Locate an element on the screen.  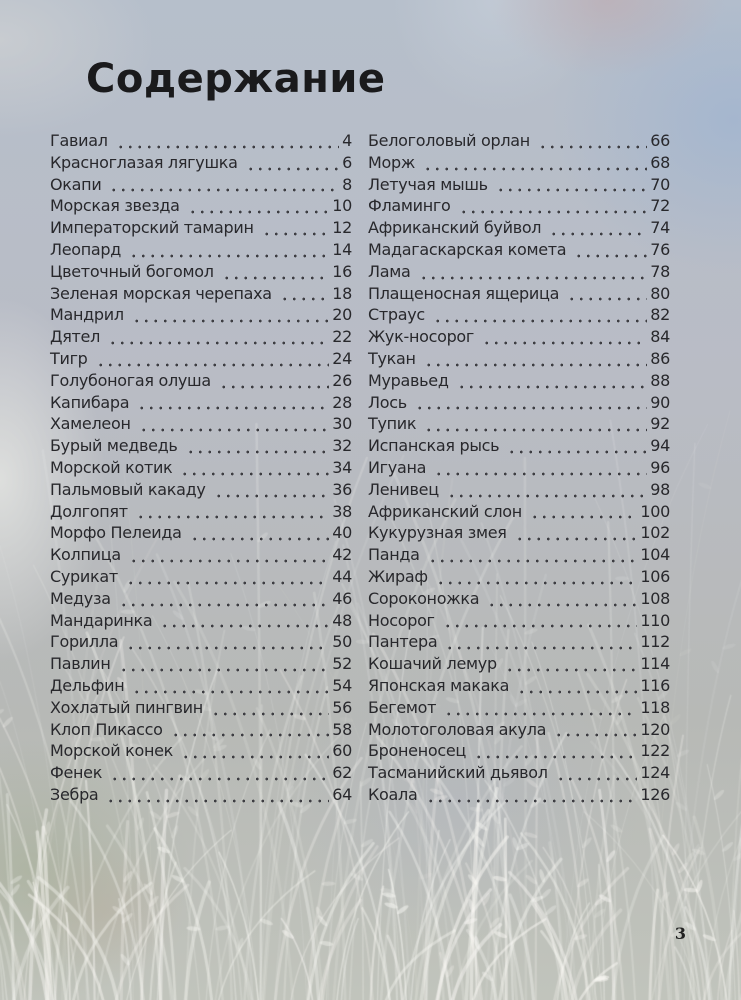
toc-entry-title: Зебра is located at coordinates (74, 794).